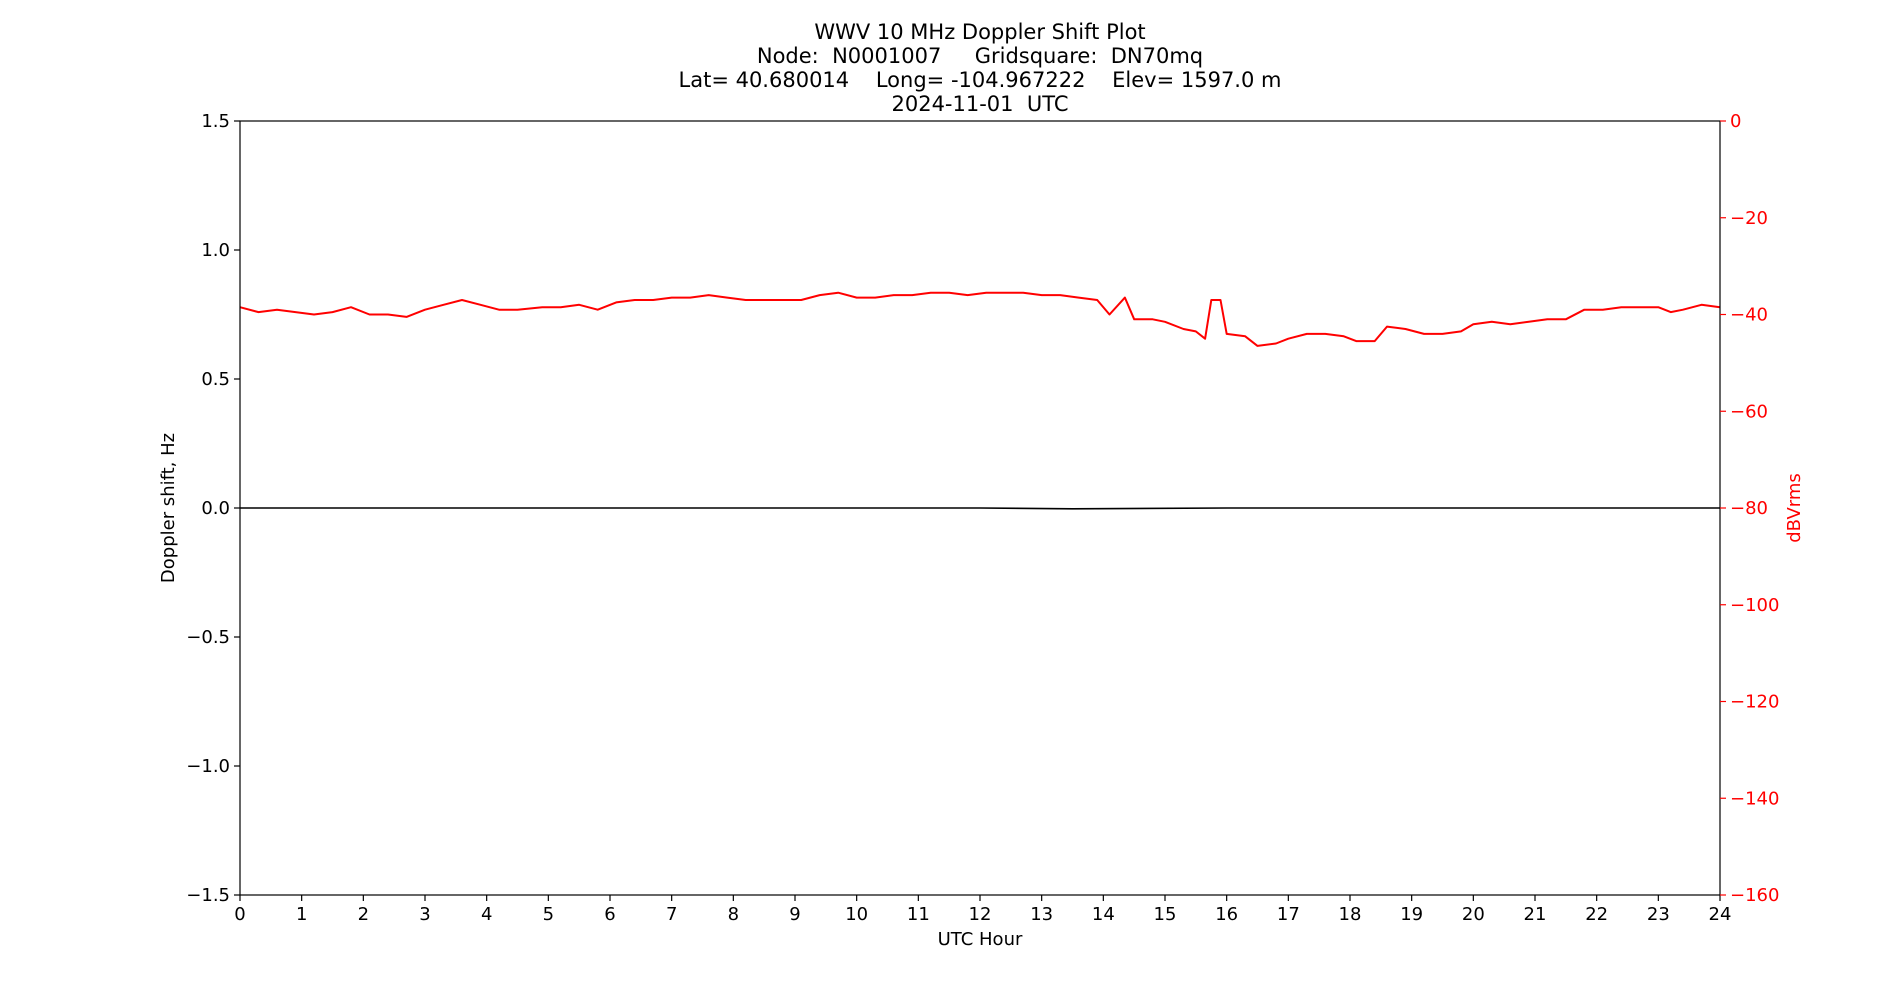  What do you see at coordinates (1754, 605) in the screenshot?
I see `y2-tick-label: −100` at bounding box center [1754, 605].